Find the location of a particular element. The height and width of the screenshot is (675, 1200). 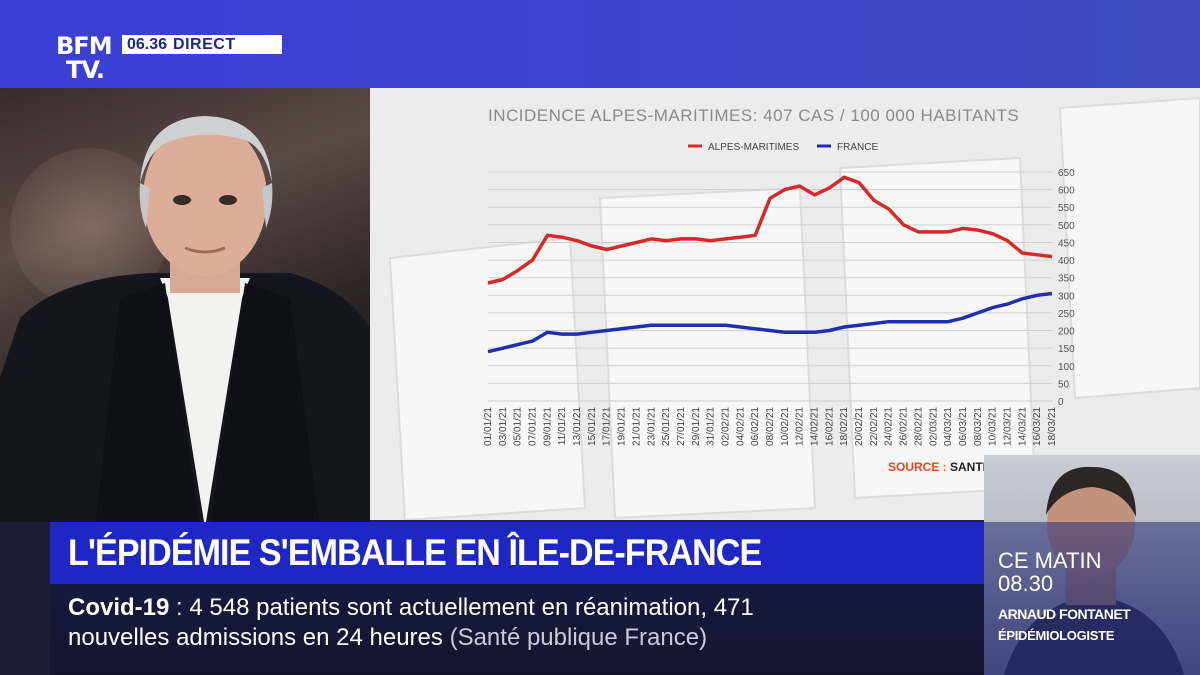

x-tick-label: 06/03/21 is located at coordinates (963, 426).